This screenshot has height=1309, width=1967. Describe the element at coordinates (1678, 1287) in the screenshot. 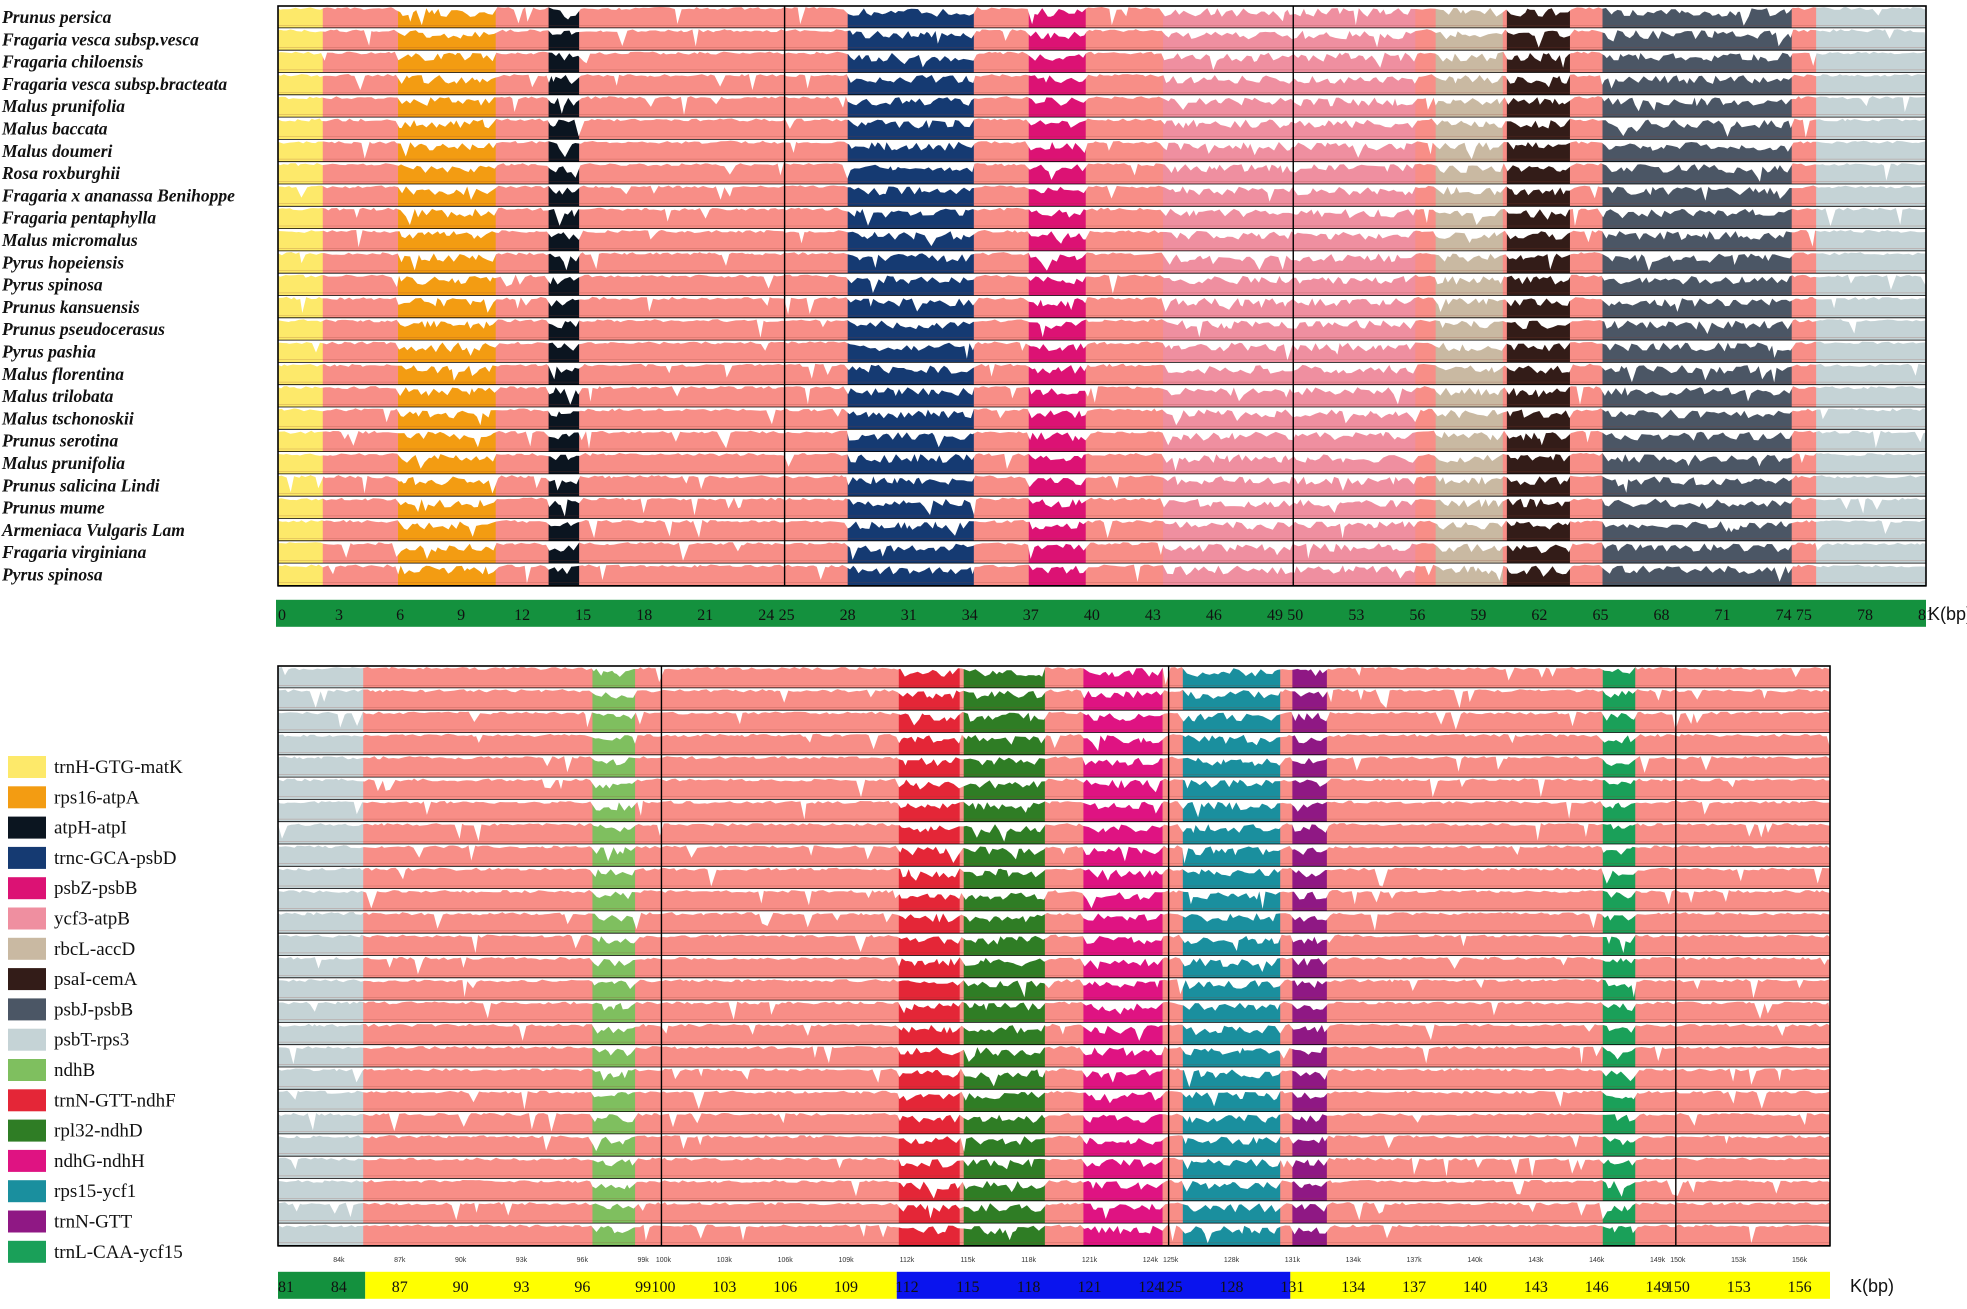

I see `axis-tick-label: 150` at that location.